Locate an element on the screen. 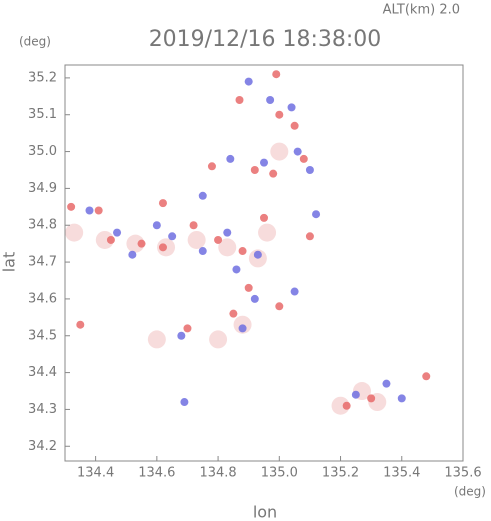 The width and height of the screenshot is (491, 521). x-unit: (deg) is located at coordinates (470, 492).